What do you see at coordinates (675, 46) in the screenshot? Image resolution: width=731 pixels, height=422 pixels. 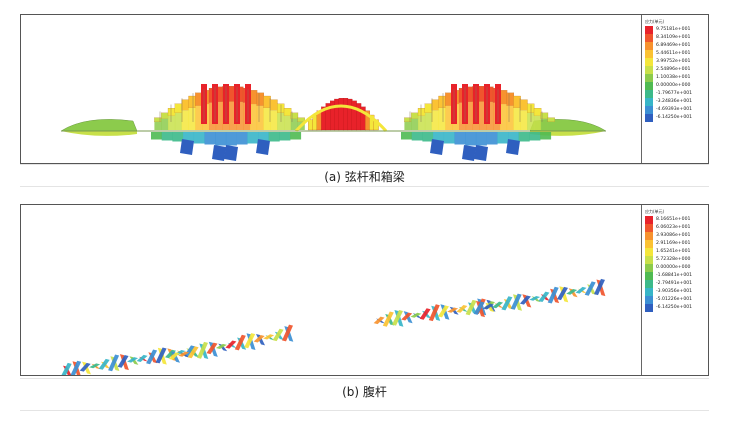 I see `legend-entry: 6.89469e+001` at bounding box center [675, 46].